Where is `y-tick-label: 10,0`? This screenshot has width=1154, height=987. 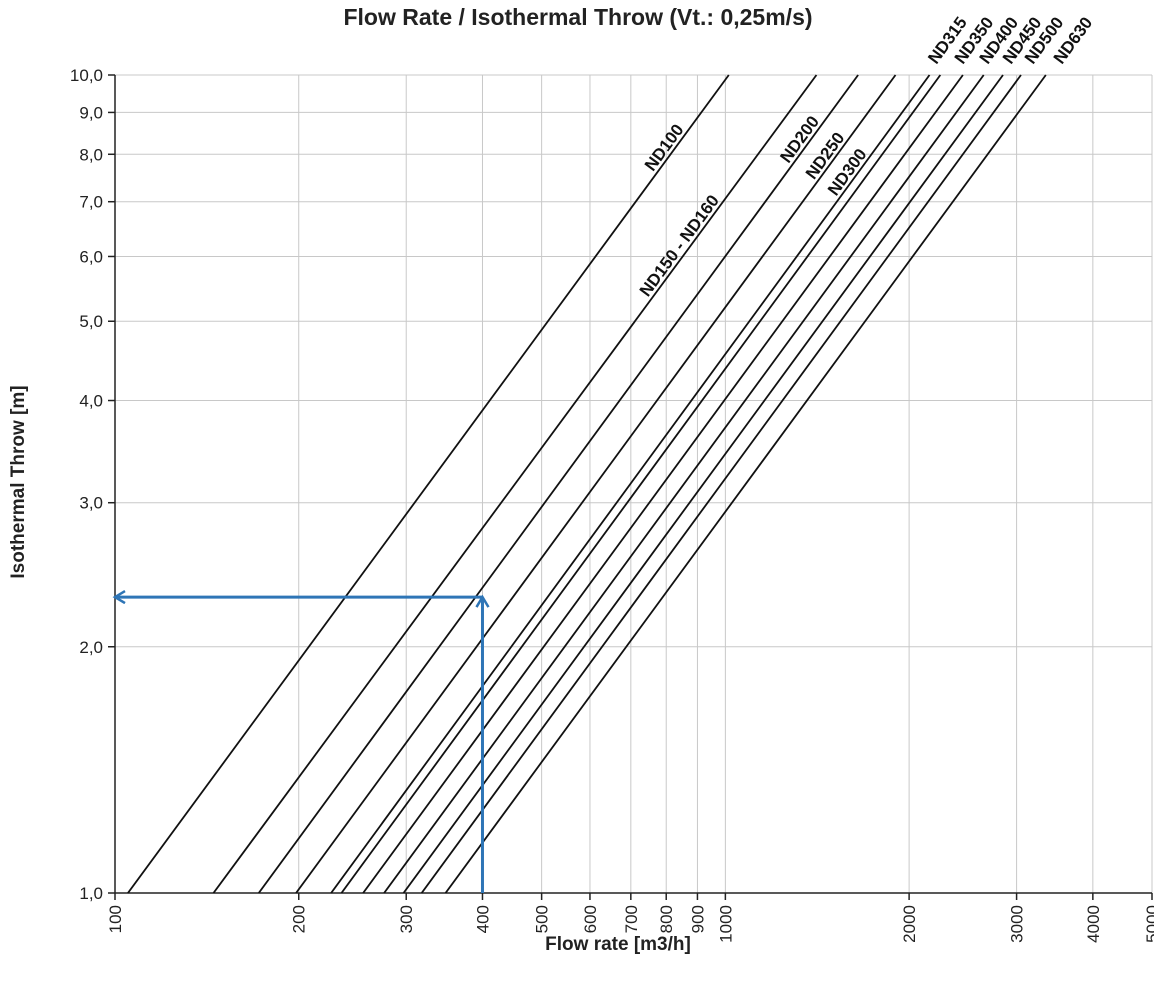
y-tick-label: 10,0 is located at coordinates (86, 75).